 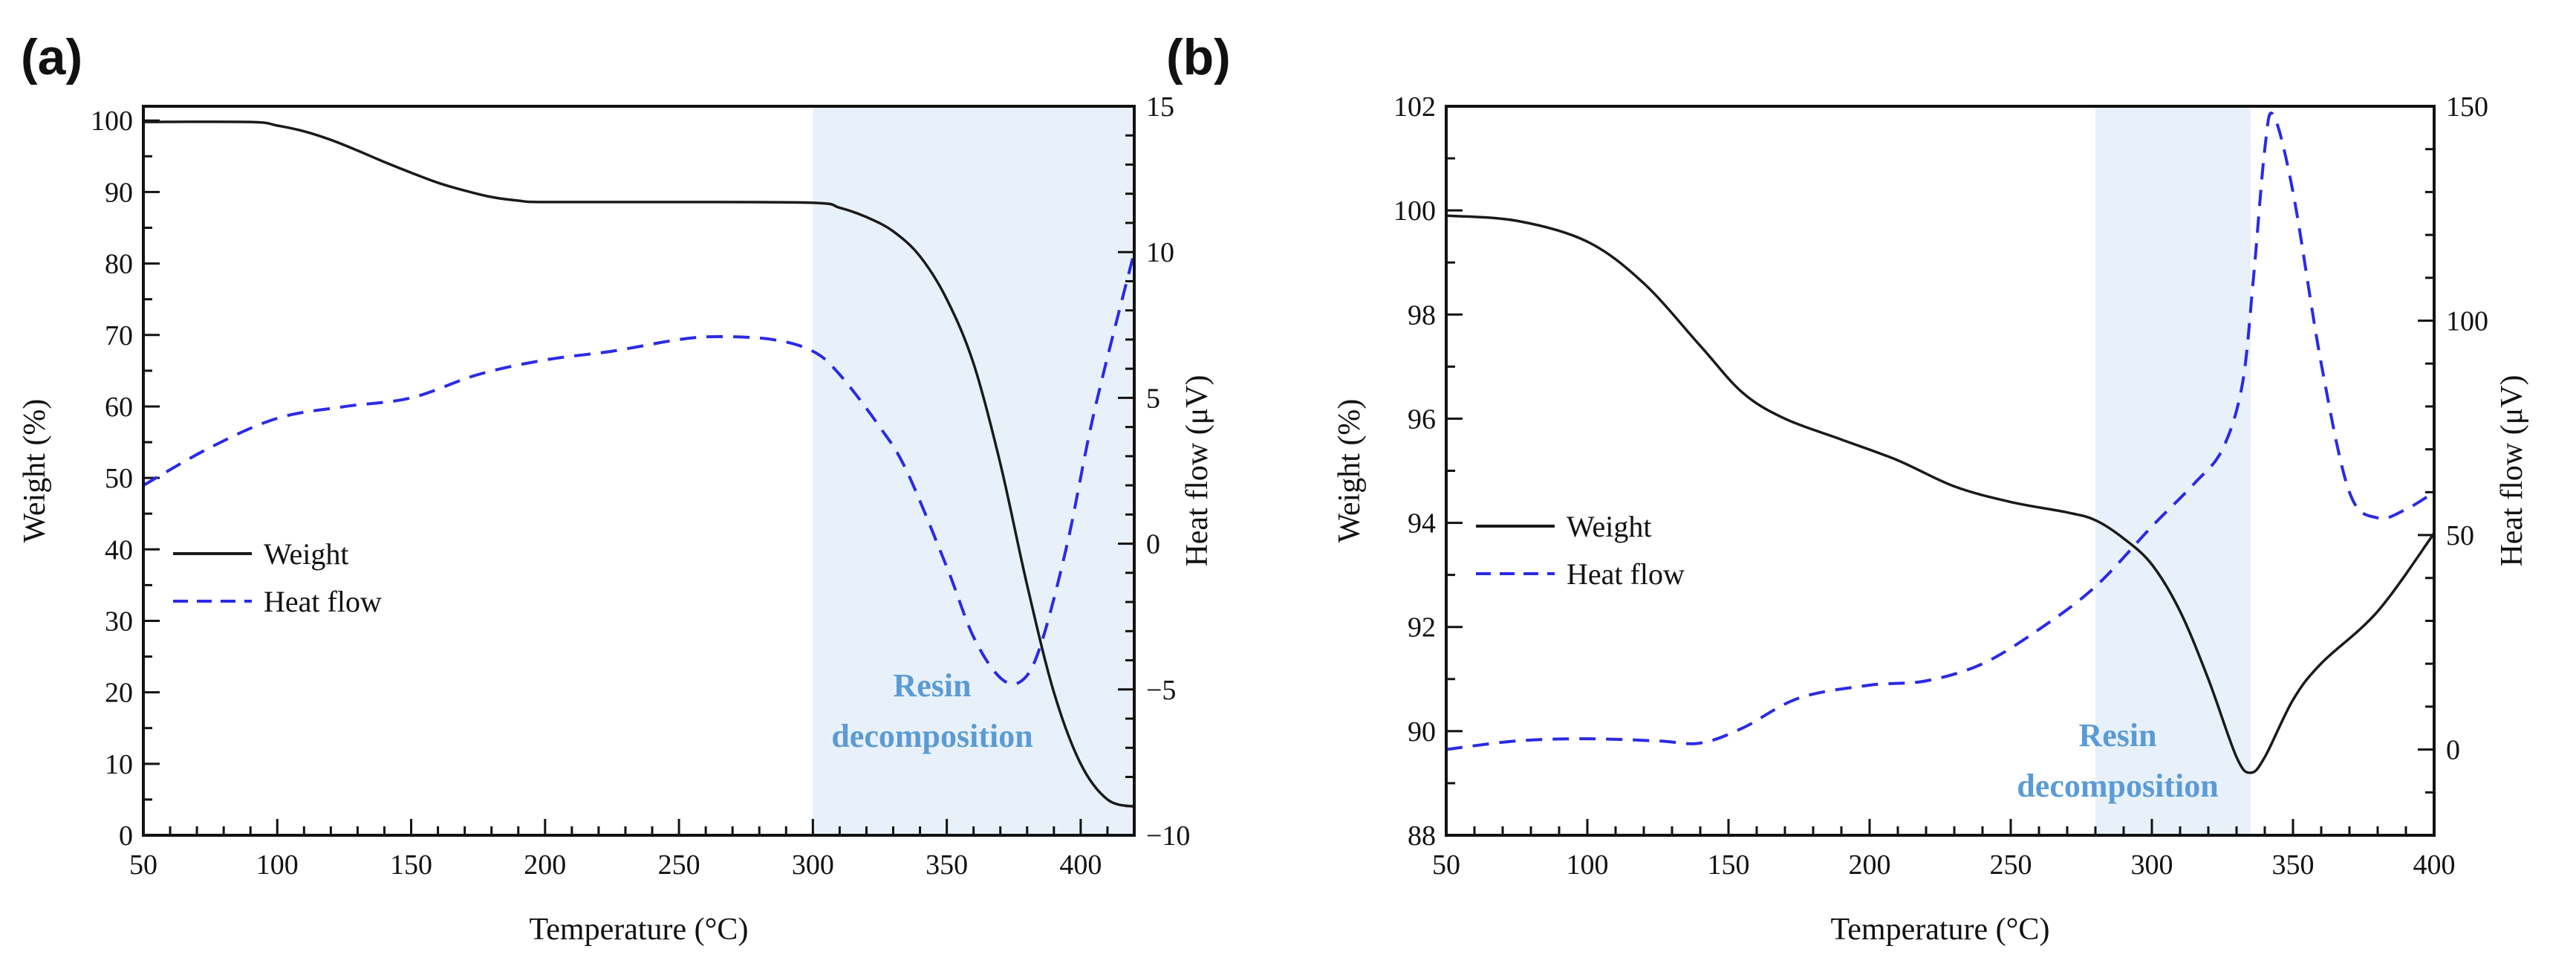 I want to click on y-tick-label: 88, so click(x=1422, y=836).